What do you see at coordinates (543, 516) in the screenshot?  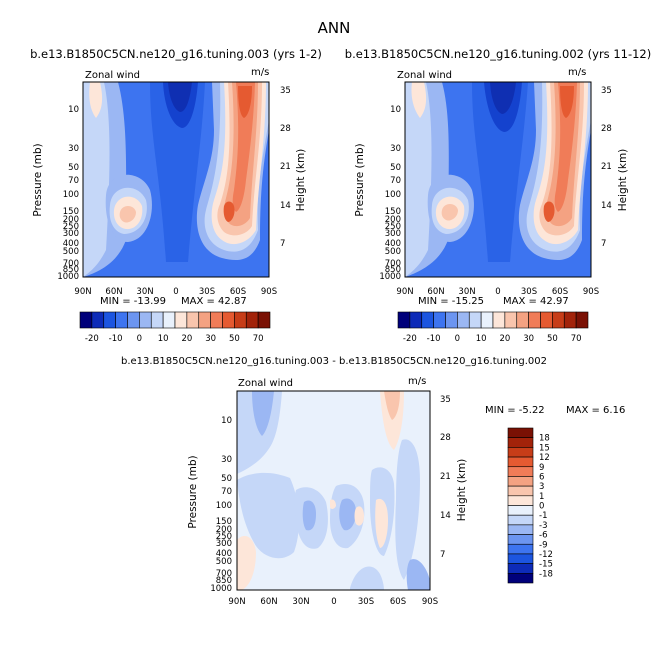 I see `colorbar-label: -1` at bounding box center [543, 516].